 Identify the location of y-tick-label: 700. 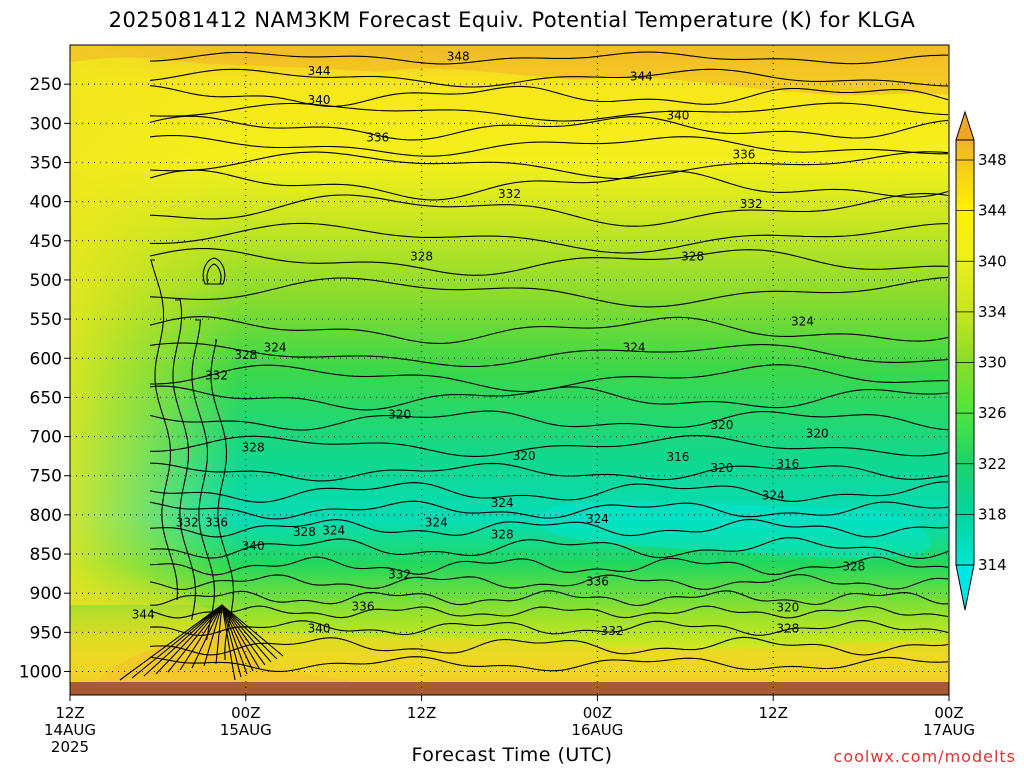
(46, 438).